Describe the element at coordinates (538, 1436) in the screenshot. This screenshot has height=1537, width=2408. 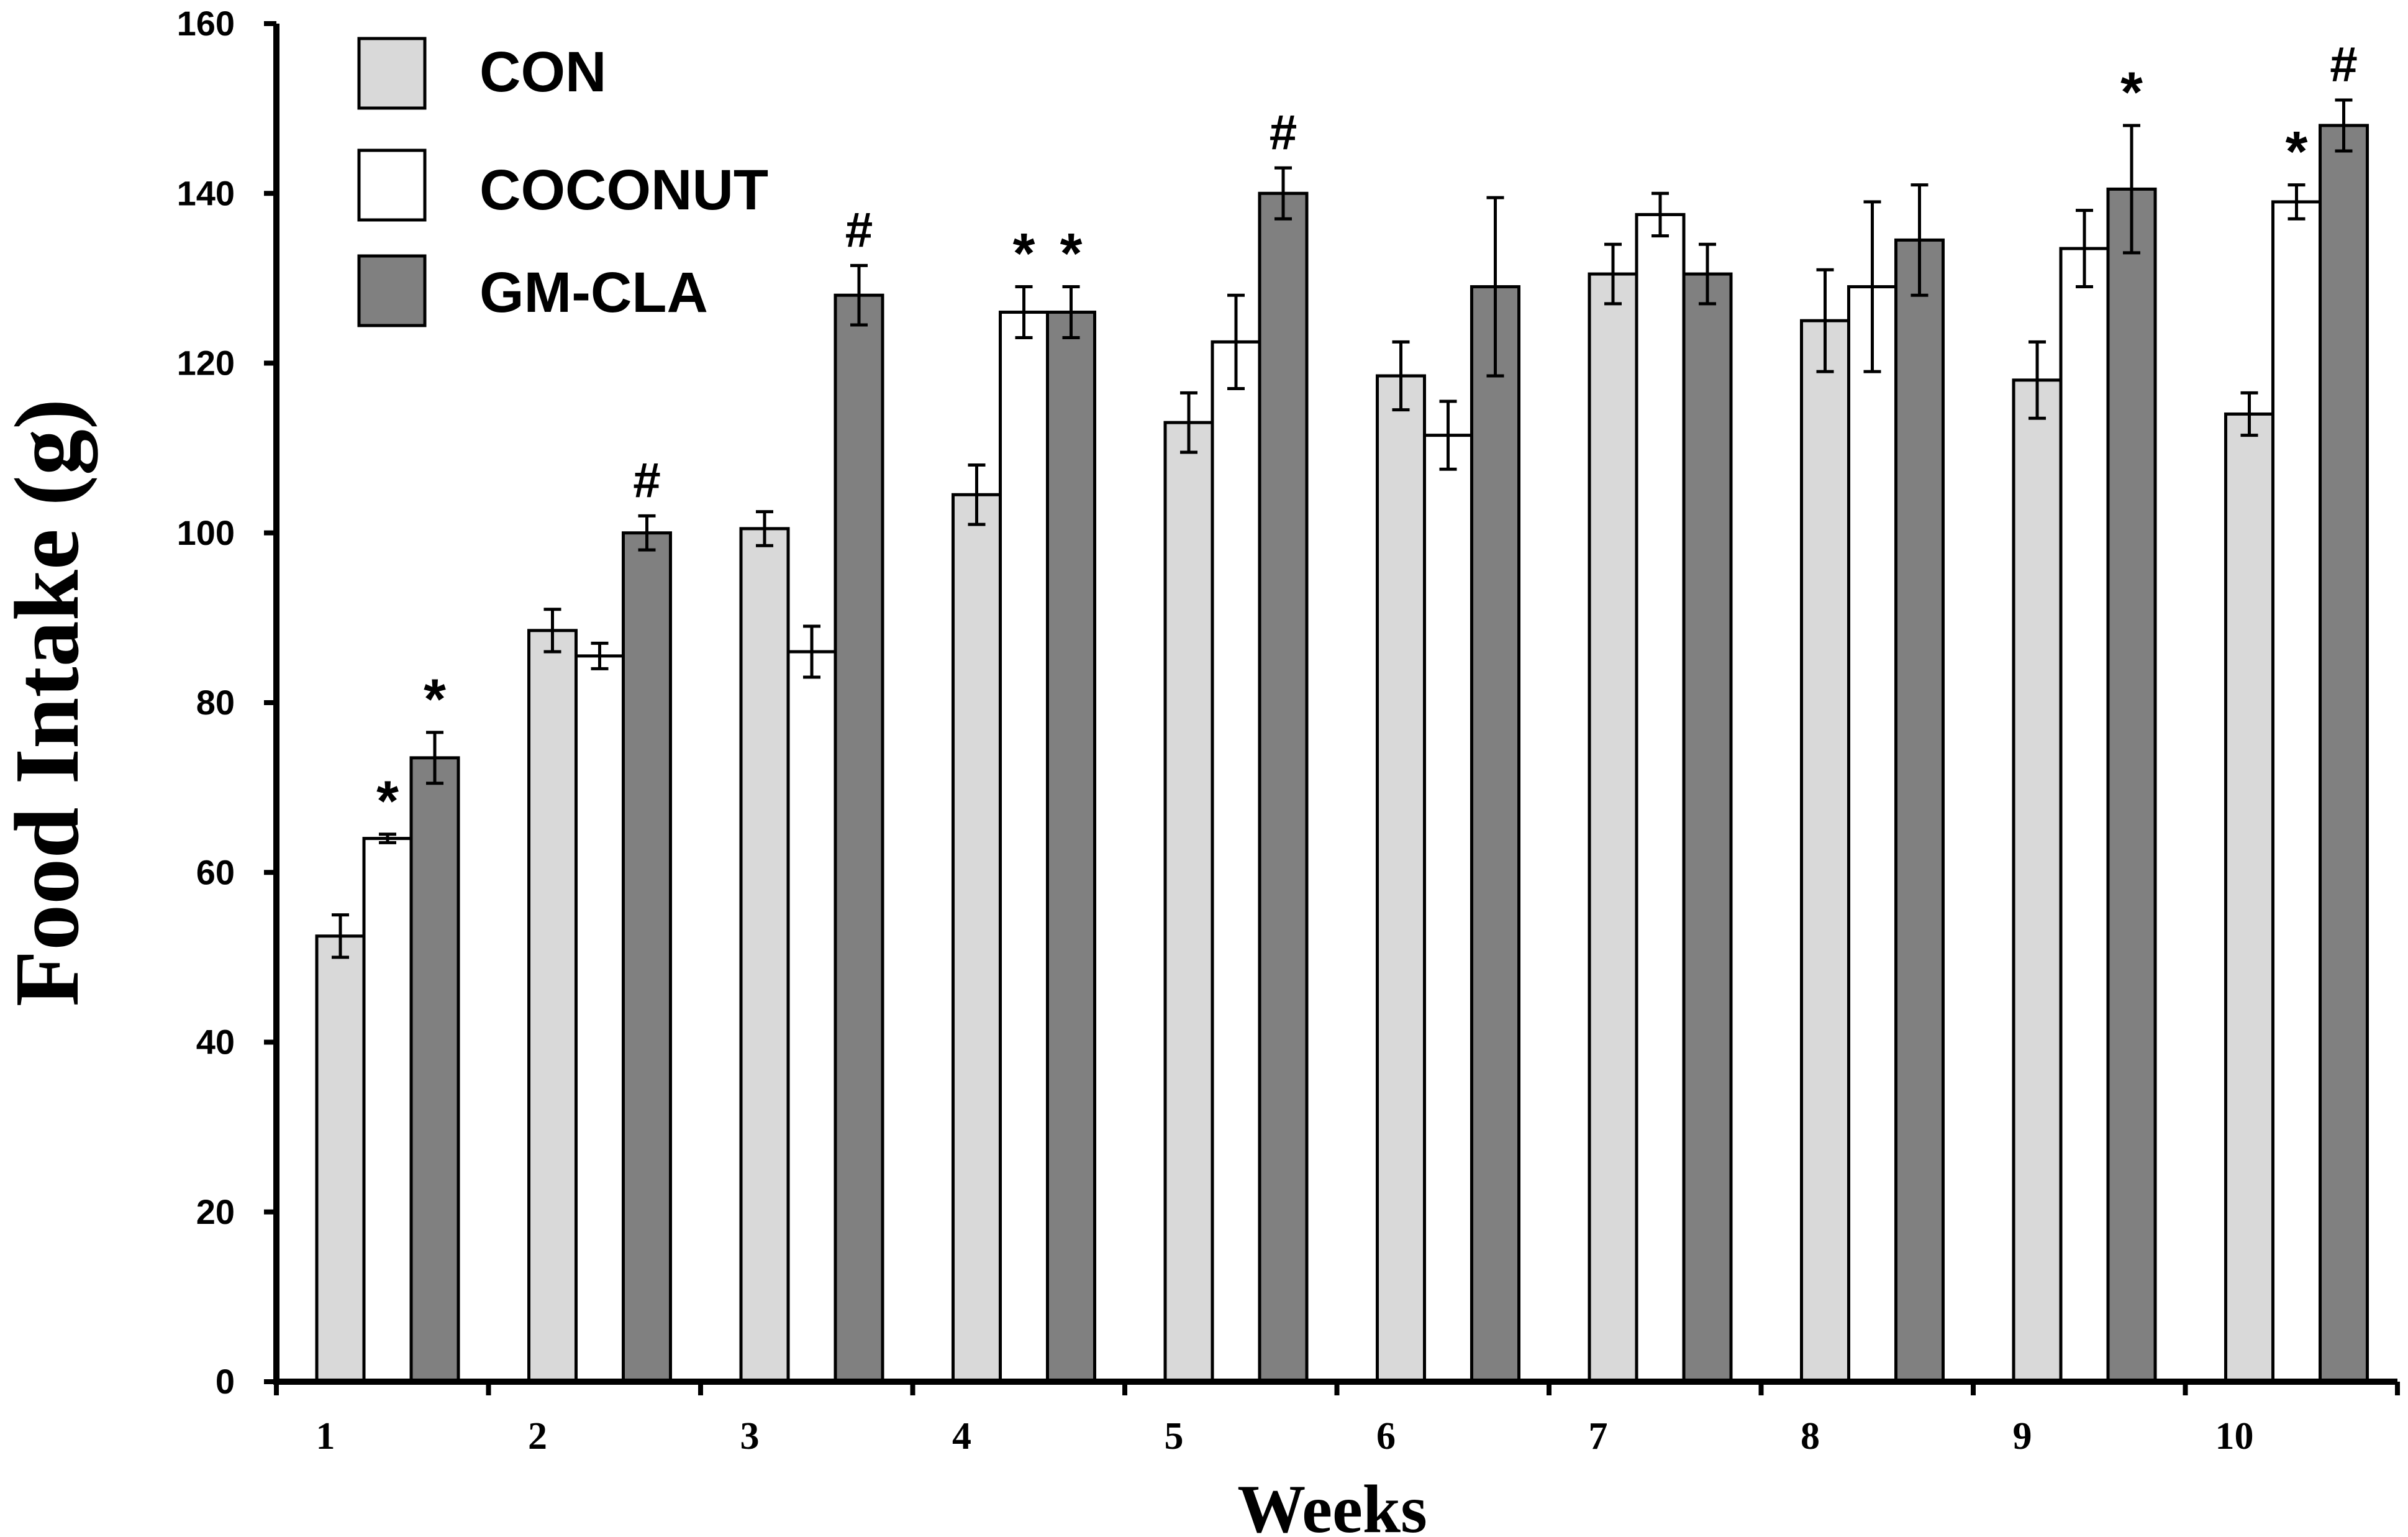
I see `x-tick-label-week-2: 2` at that location.